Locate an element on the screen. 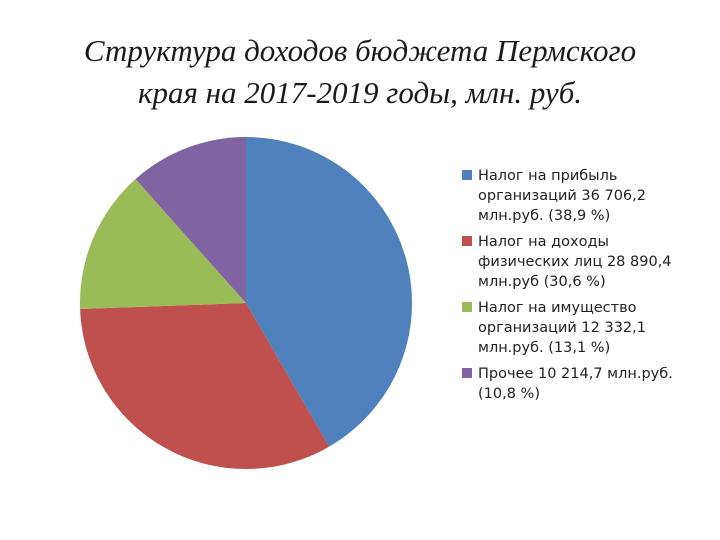  chart-title-line-1: Структура доходов бюджета Пермского is located at coordinates (360, 50).